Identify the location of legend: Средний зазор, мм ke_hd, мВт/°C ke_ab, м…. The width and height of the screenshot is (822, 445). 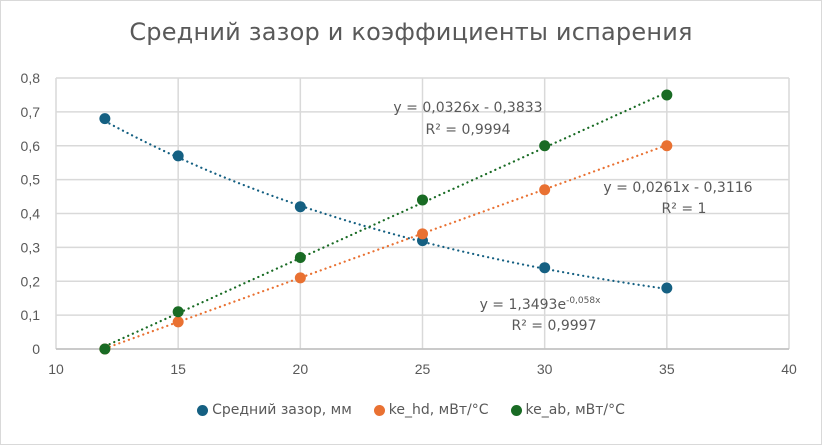
(411, 410).